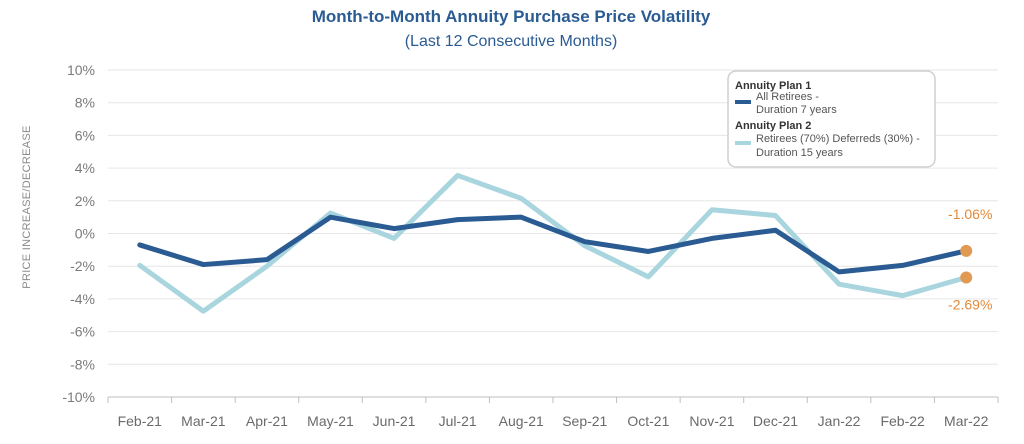 The width and height of the screenshot is (1024, 444). Describe the element at coordinates (799, 153) in the screenshot. I see `legend-text-2b: Duration 15 years` at that location.